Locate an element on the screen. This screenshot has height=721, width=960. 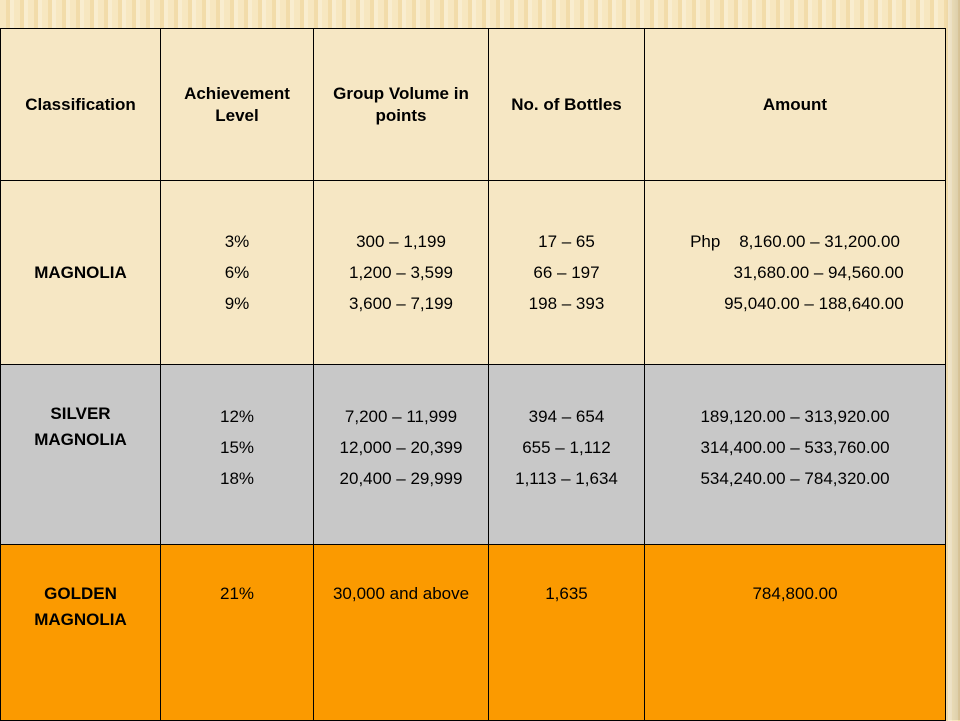
amount-value: Php 8,160.00 – 31,200.00 is located at coordinates (795, 241).